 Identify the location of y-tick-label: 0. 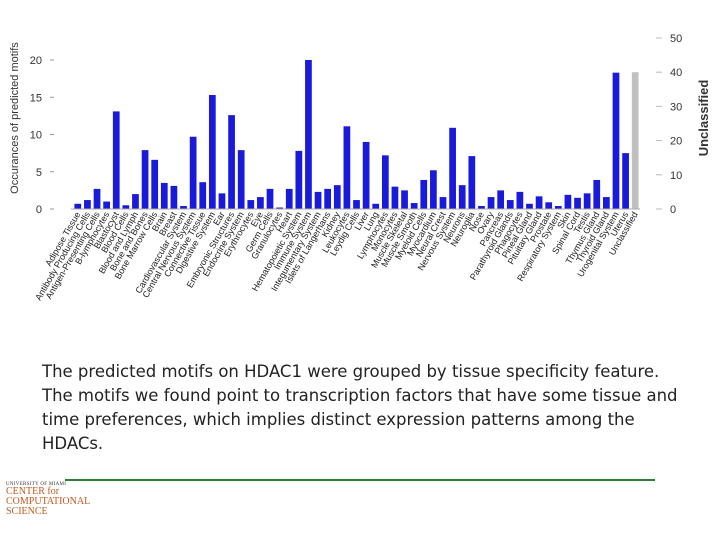
(39, 210).